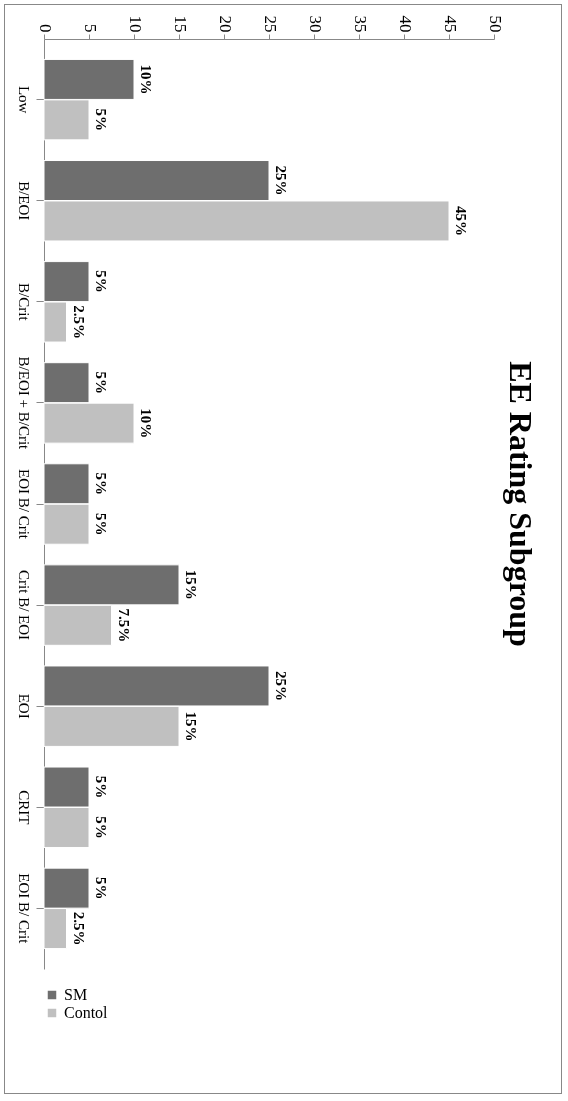 This screenshot has height=1101, width=568. I want to click on x-tick-label: 30, so click(315, 24).